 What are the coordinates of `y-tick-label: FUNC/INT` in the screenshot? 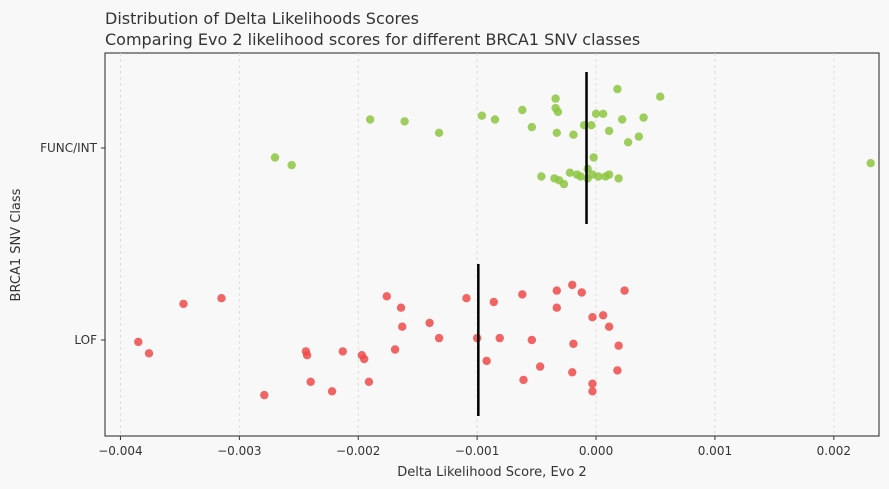 It's located at (69, 148).